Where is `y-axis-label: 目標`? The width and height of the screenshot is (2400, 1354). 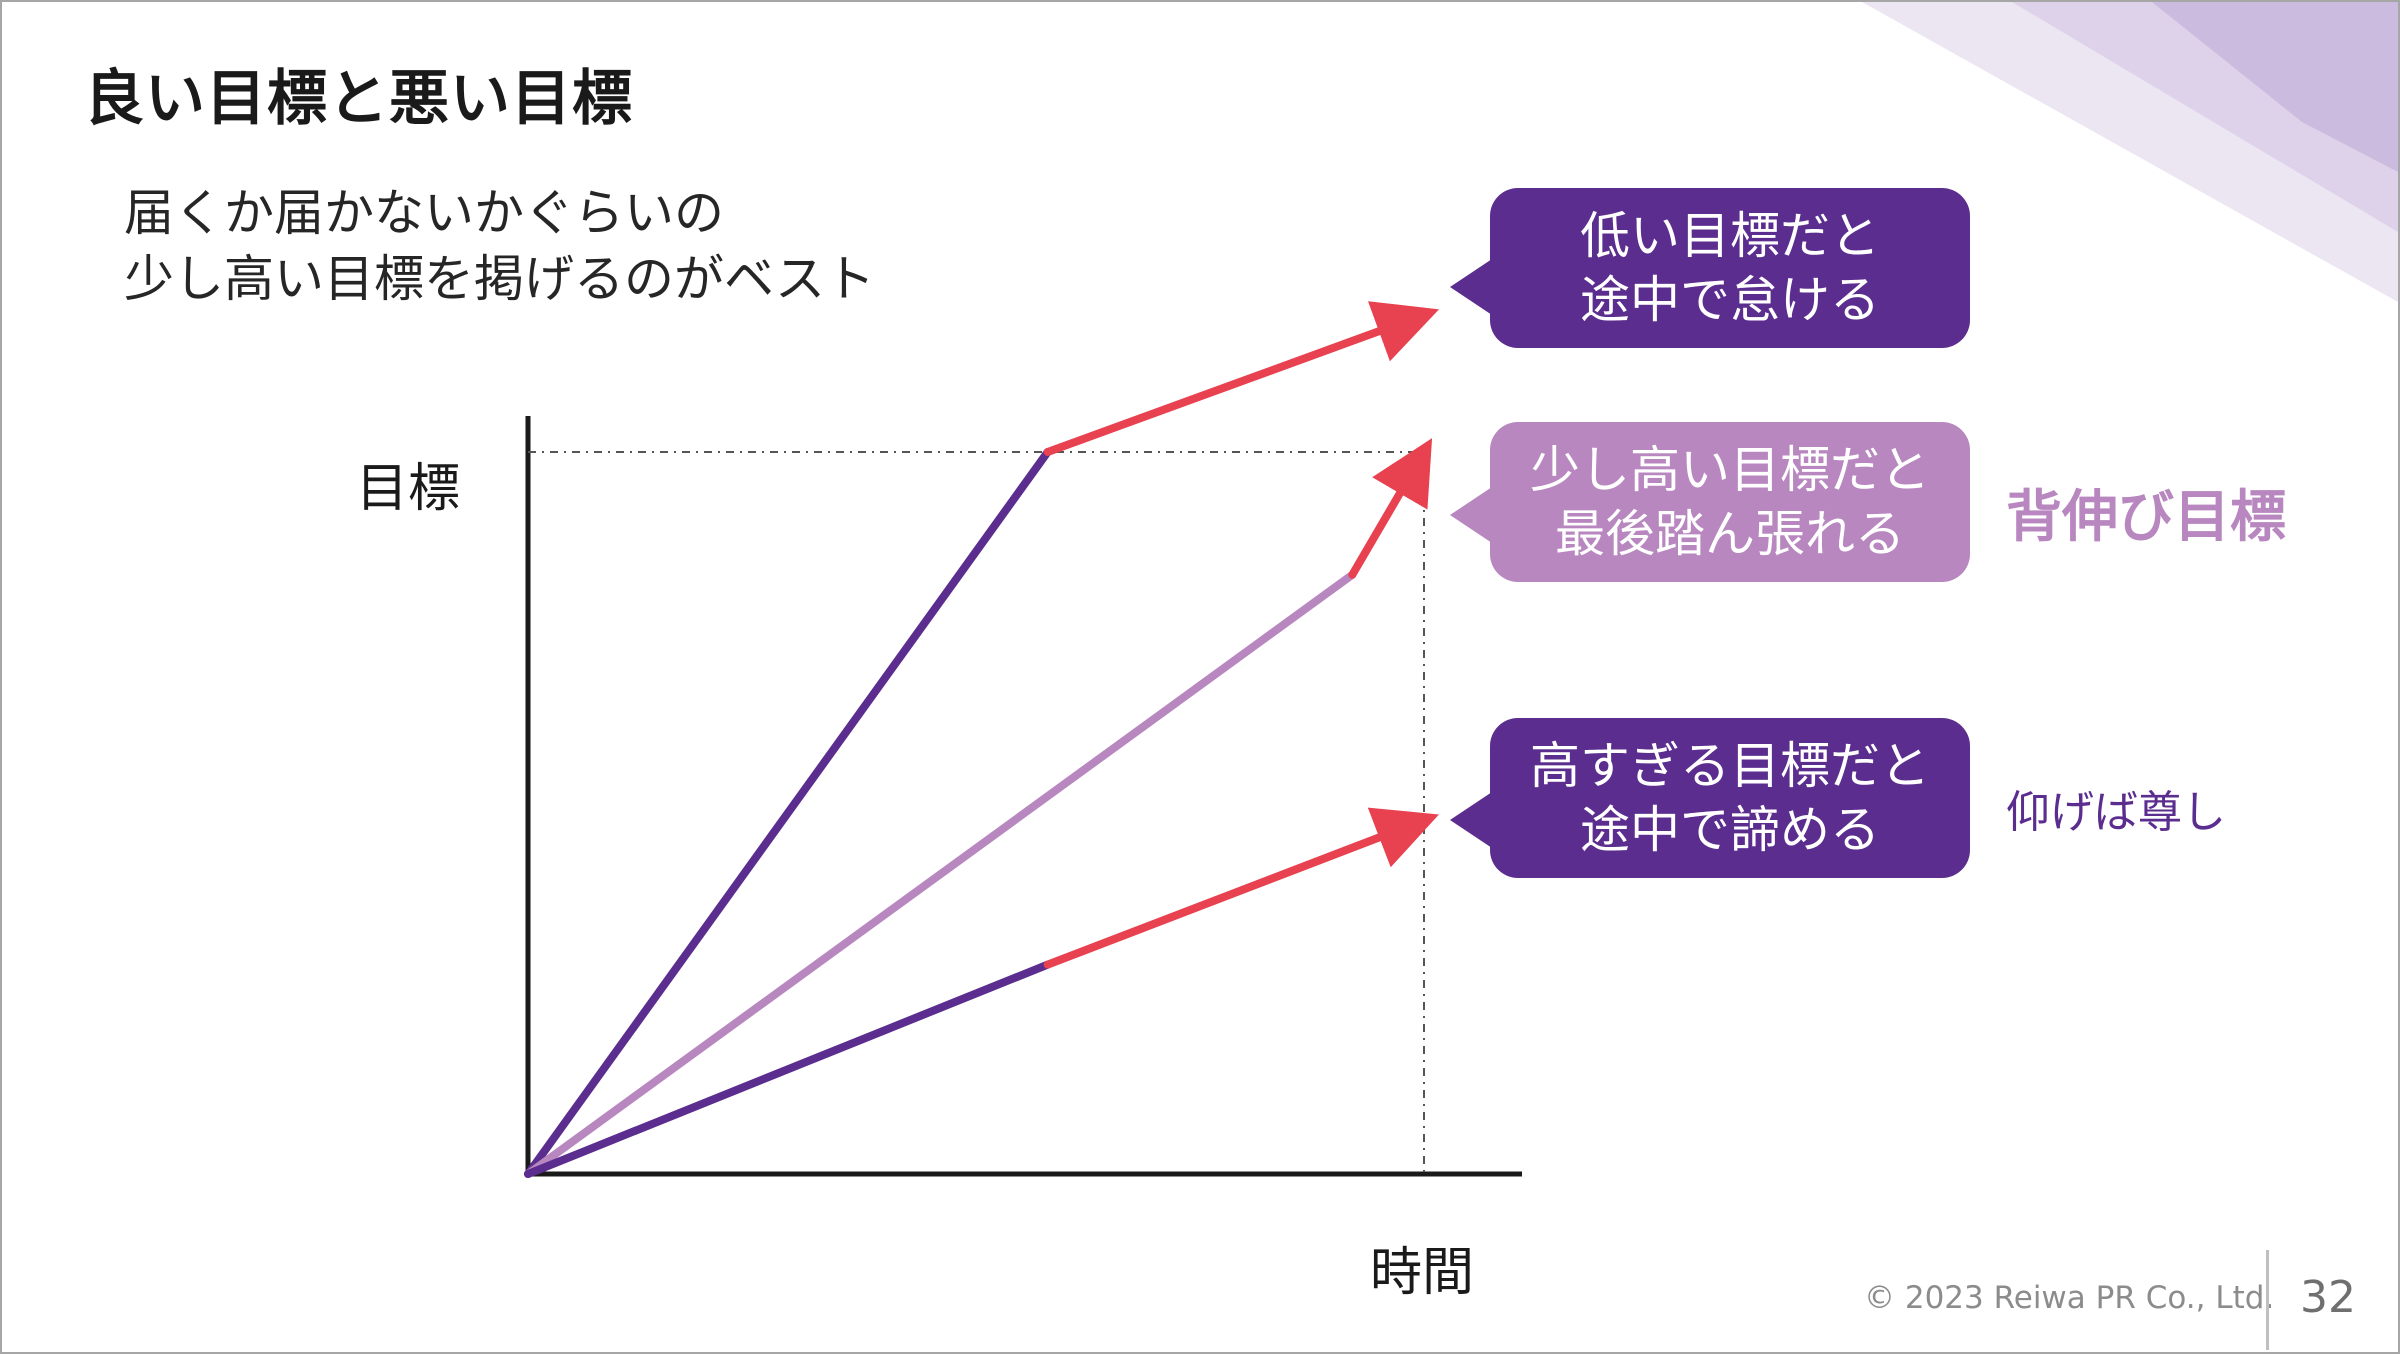
y-axis-label: 目標 is located at coordinates (408, 489).